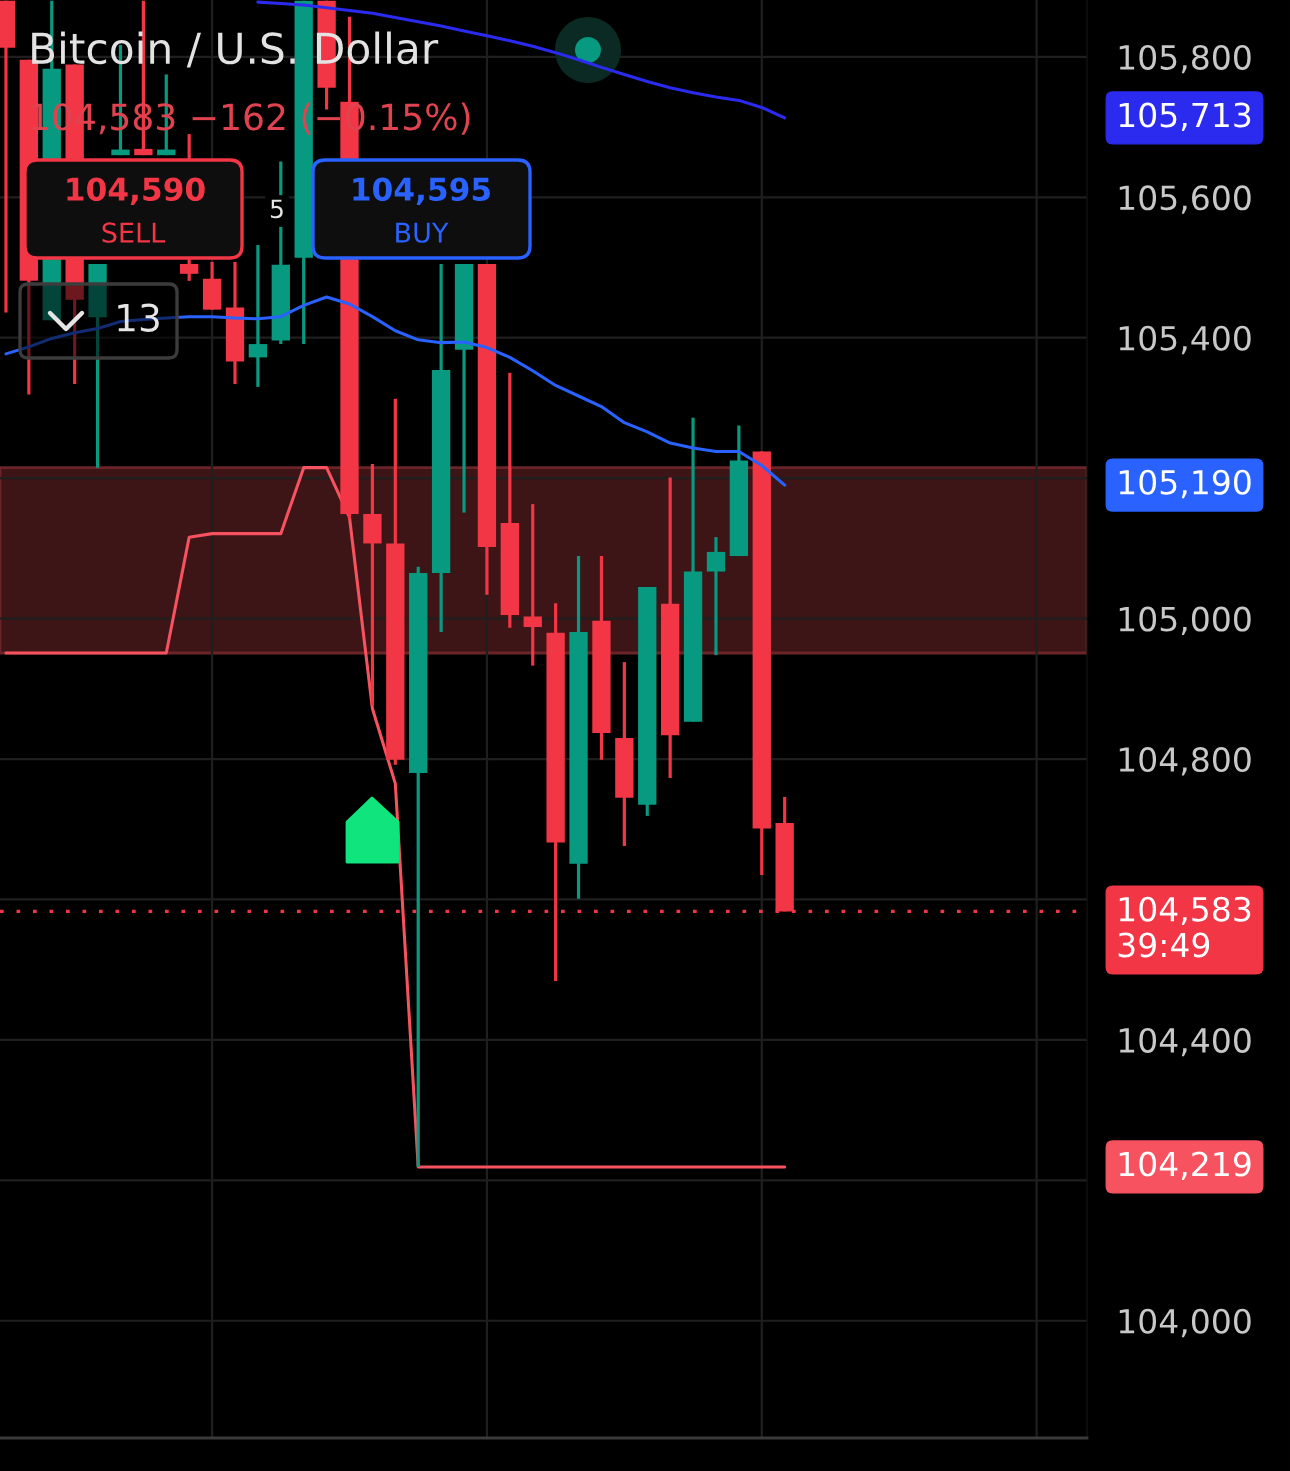  What do you see at coordinates (1185, 340) in the screenshot?
I see `y-tick-label: 105,400` at bounding box center [1185, 340].